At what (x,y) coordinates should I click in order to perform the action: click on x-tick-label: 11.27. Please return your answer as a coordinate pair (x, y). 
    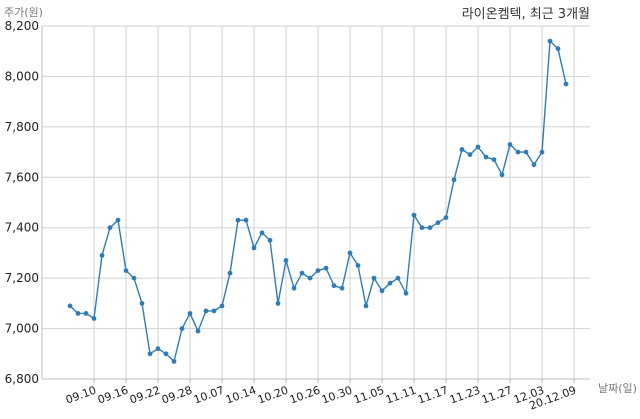
    Looking at the image, I should click on (497, 395).